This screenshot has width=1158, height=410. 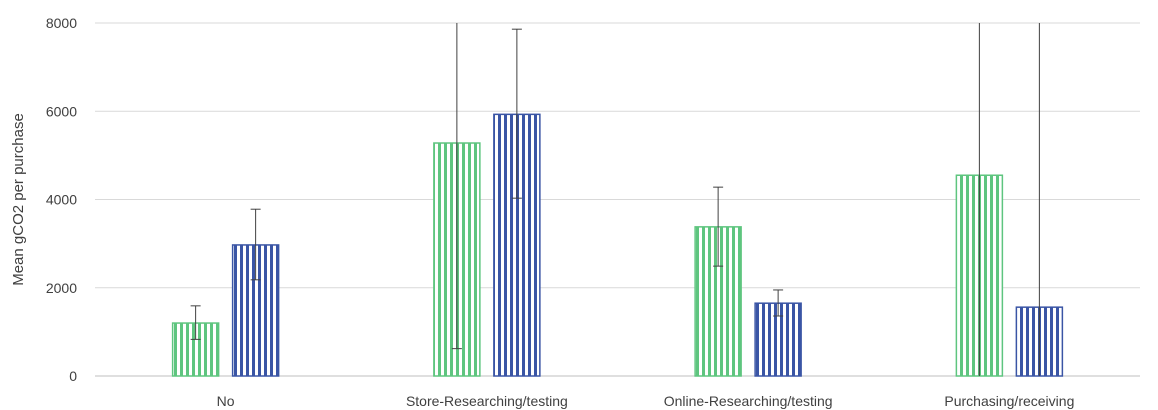 What do you see at coordinates (61, 288) in the screenshot?
I see `y-tick-label: 2000` at bounding box center [61, 288].